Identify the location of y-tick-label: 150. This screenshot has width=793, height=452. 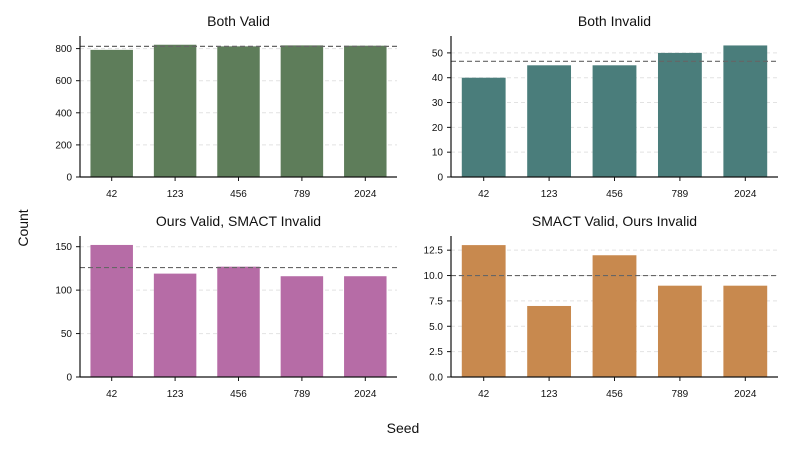
(63, 247).